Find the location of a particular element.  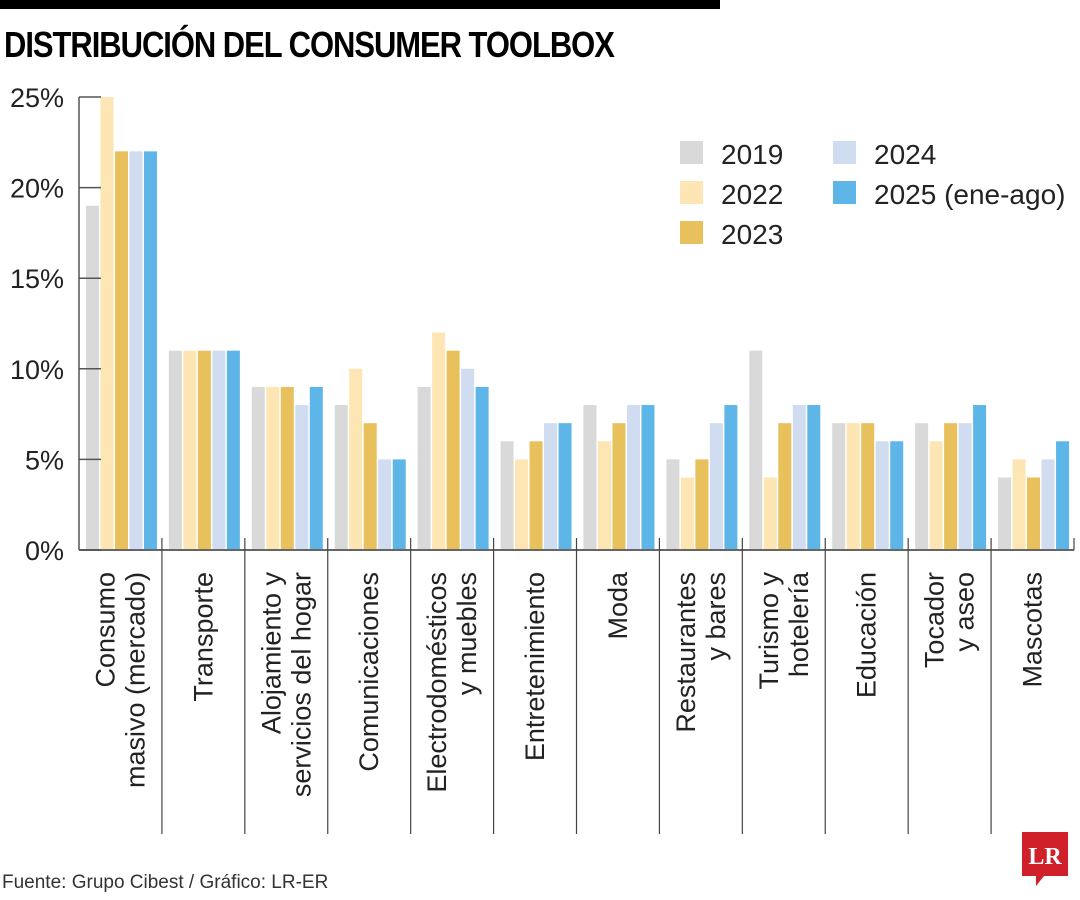

category-label: Moda is located at coordinates (618, 605).